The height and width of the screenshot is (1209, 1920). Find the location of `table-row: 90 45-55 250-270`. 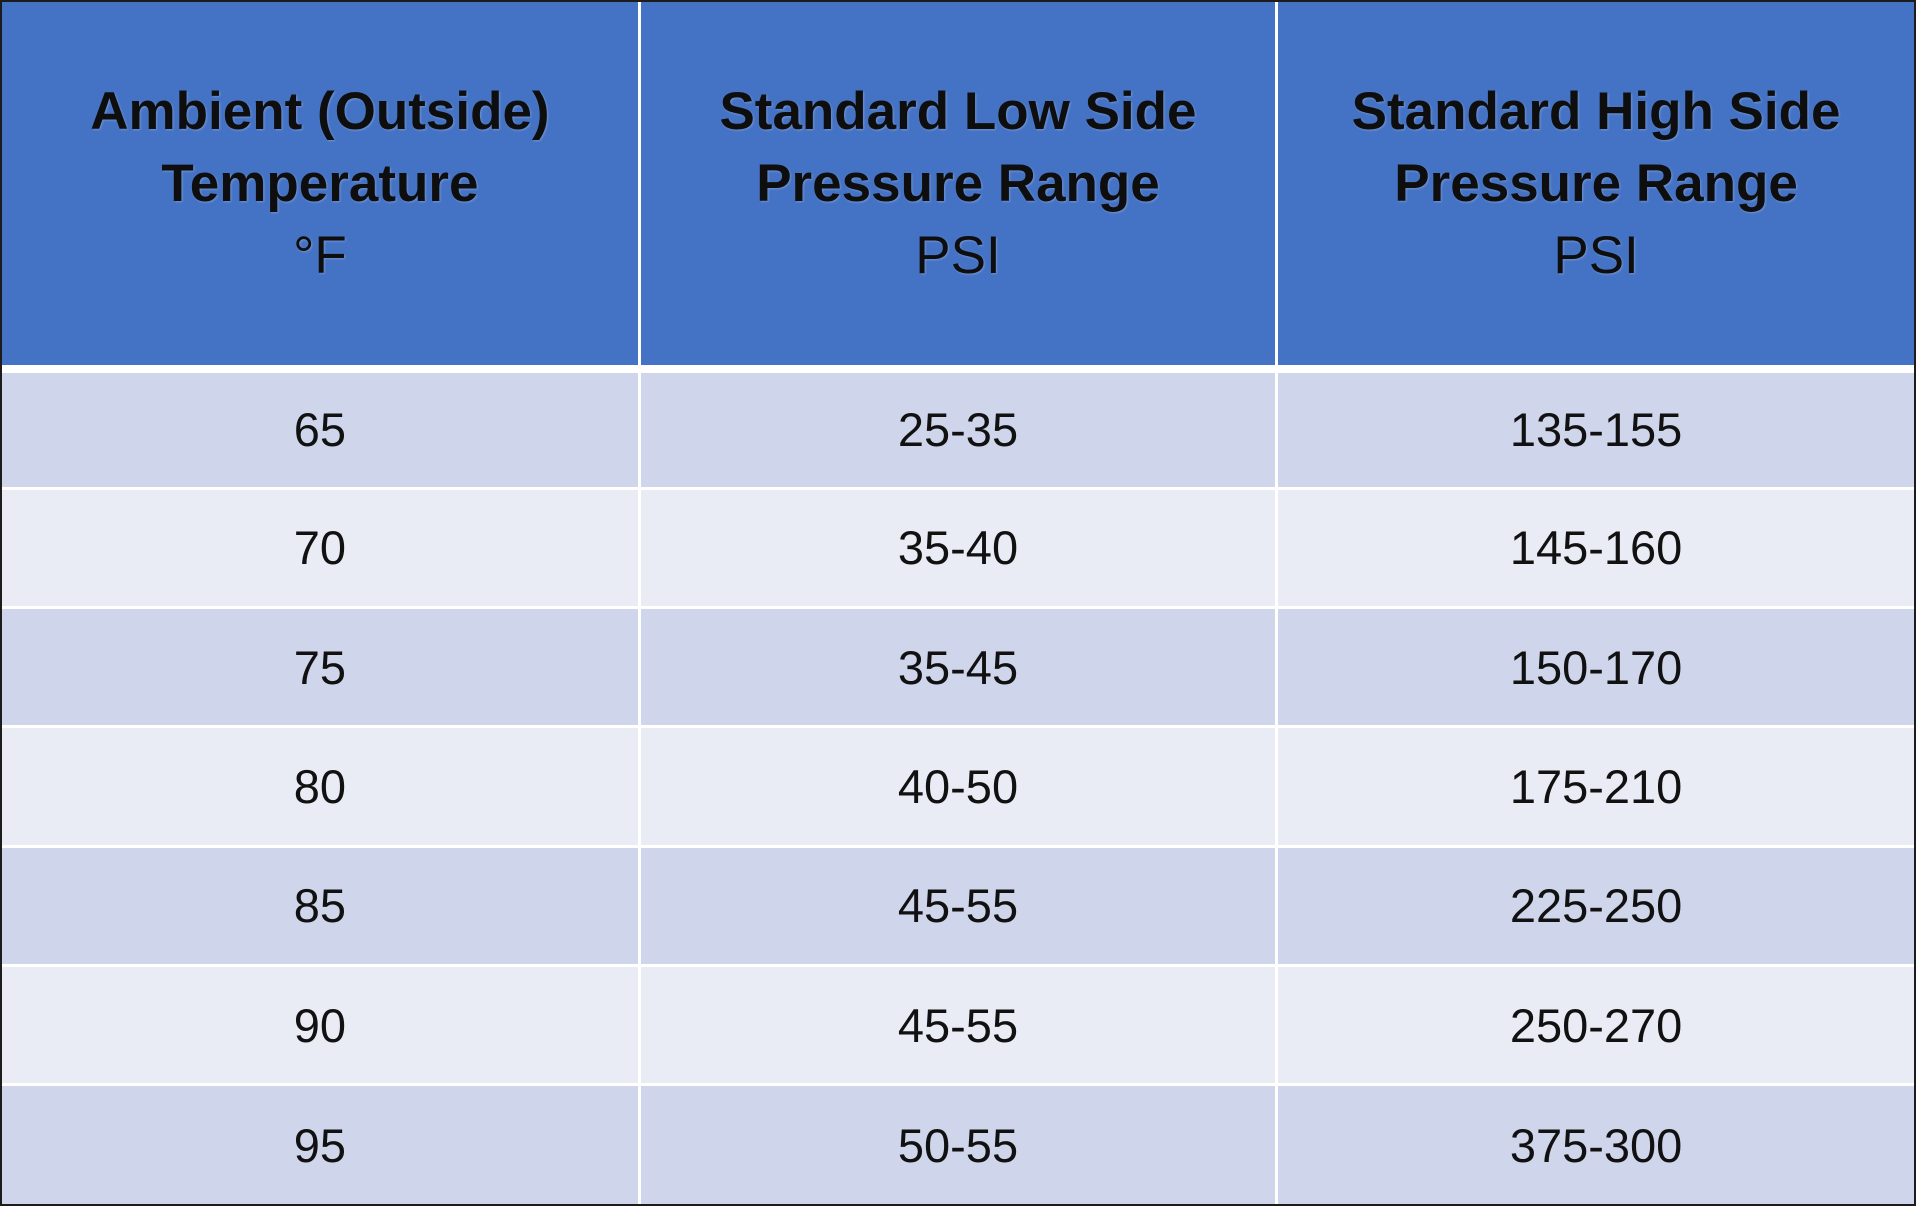

table-row: 90 45-55 250-270 is located at coordinates (958, 1026).